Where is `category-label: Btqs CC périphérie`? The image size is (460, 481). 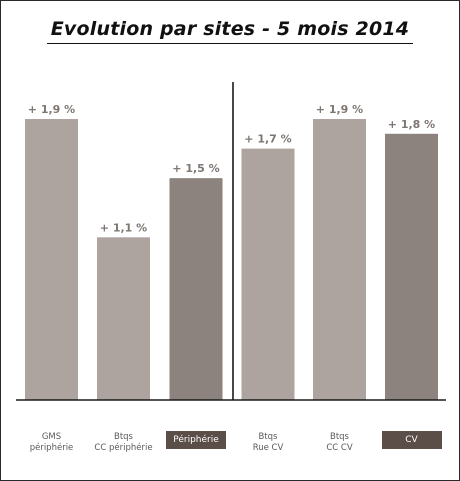 category-label: Btqs CC périphérie is located at coordinates (123, 442).